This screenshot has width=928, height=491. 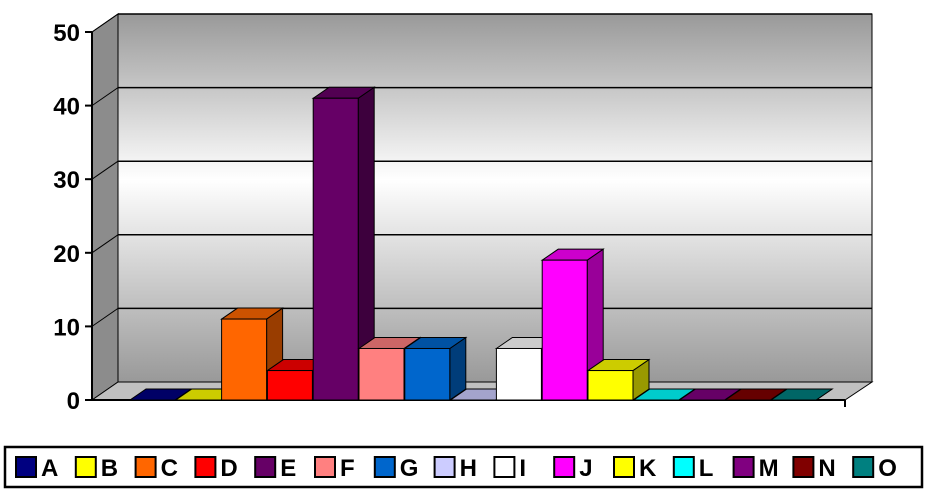 I want to click on legend-label: H, so click(x=468, y=468).